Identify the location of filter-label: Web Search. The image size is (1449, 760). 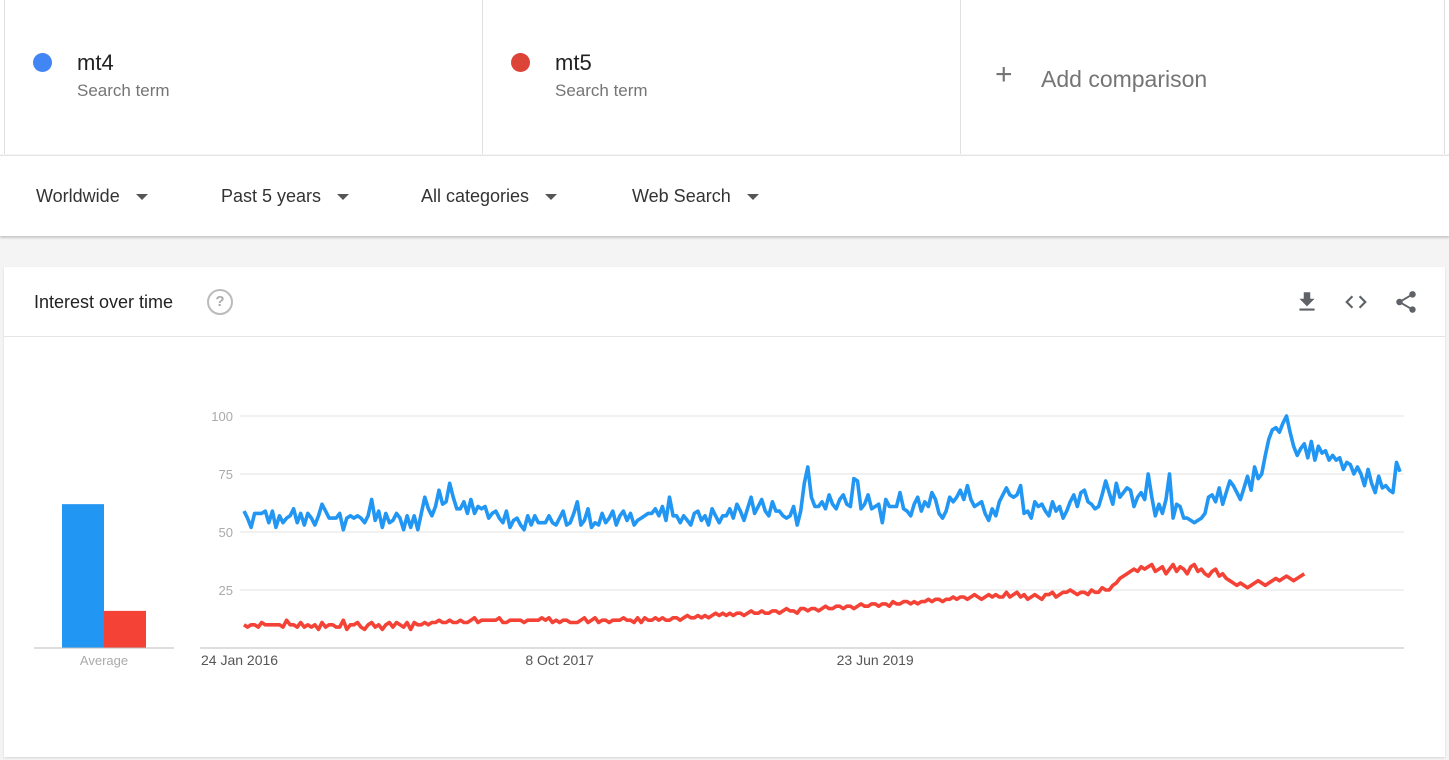
(681, 196).